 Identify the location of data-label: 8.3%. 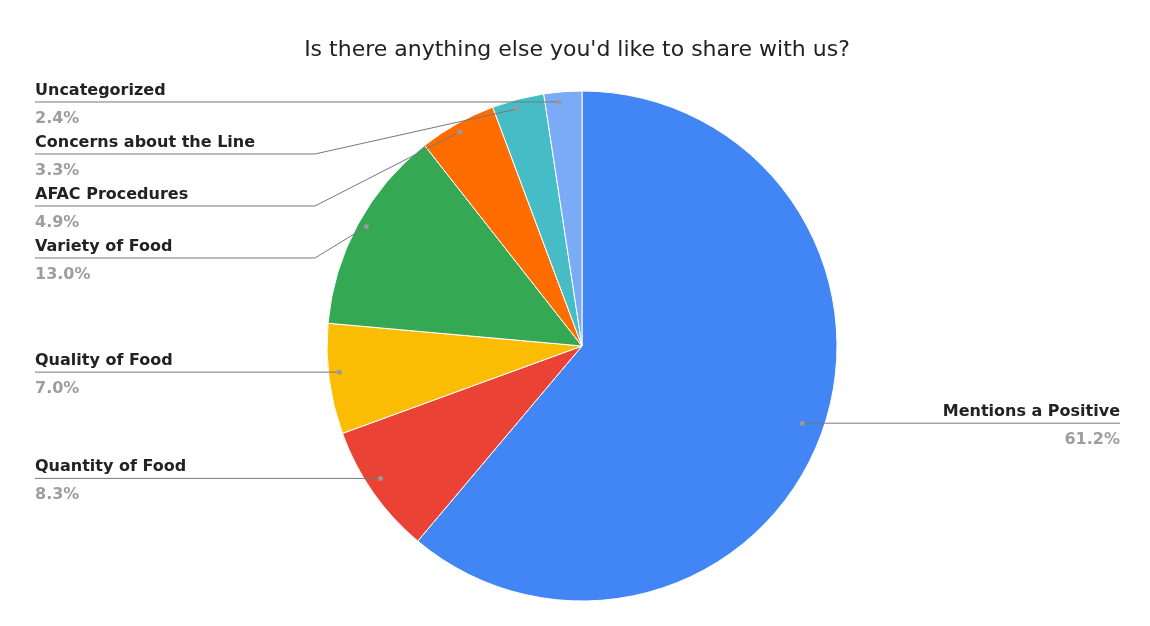
(57, 494).